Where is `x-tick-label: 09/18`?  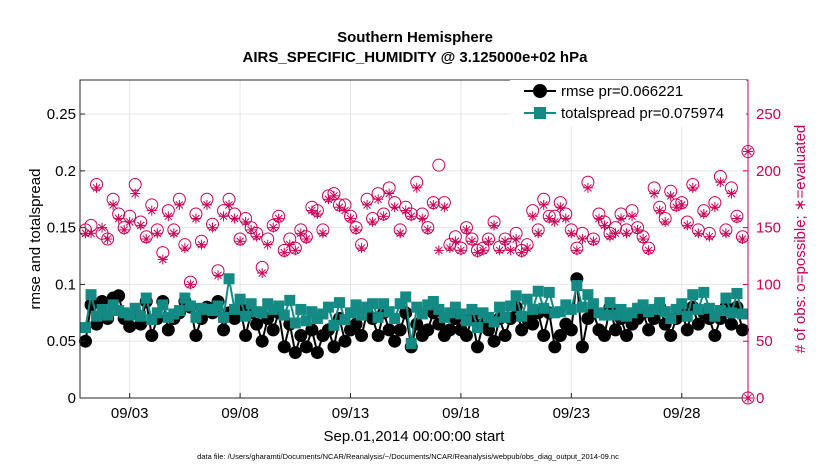 x-tick-label: 09/18 is located at coordinates (461, 413).